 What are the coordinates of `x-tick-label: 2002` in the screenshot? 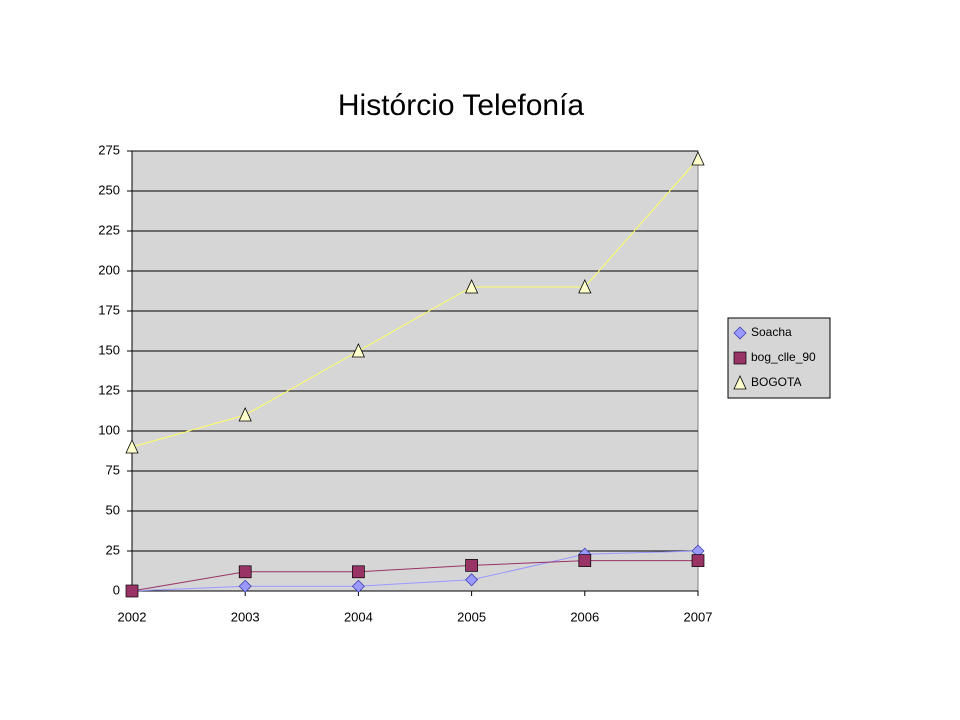 It's located at (132, 616).